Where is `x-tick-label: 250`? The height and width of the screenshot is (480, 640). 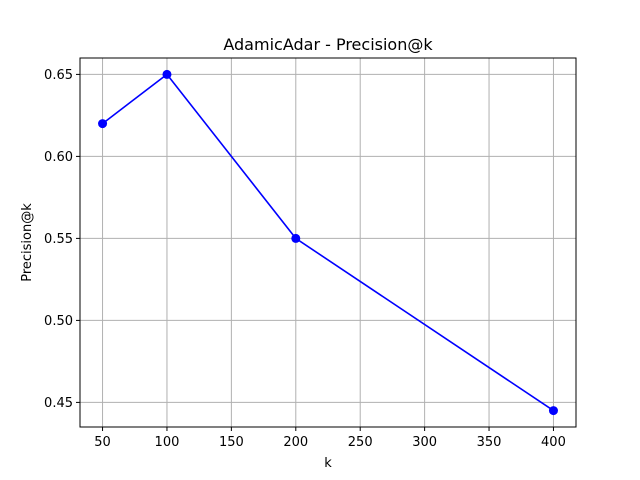
x-tick-label: 250 is located at coordinates (360, 442).